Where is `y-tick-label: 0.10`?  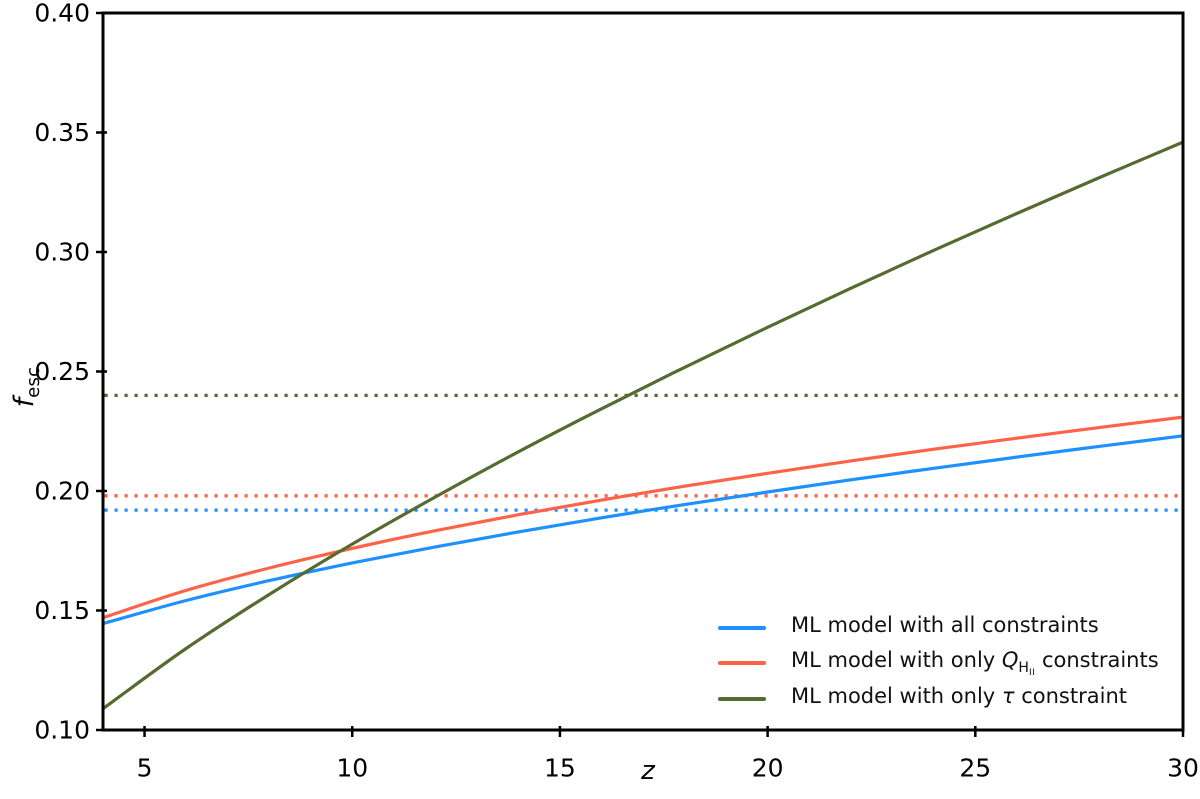 y-tick-label: 0.10 is located at coordinates (62, 730).